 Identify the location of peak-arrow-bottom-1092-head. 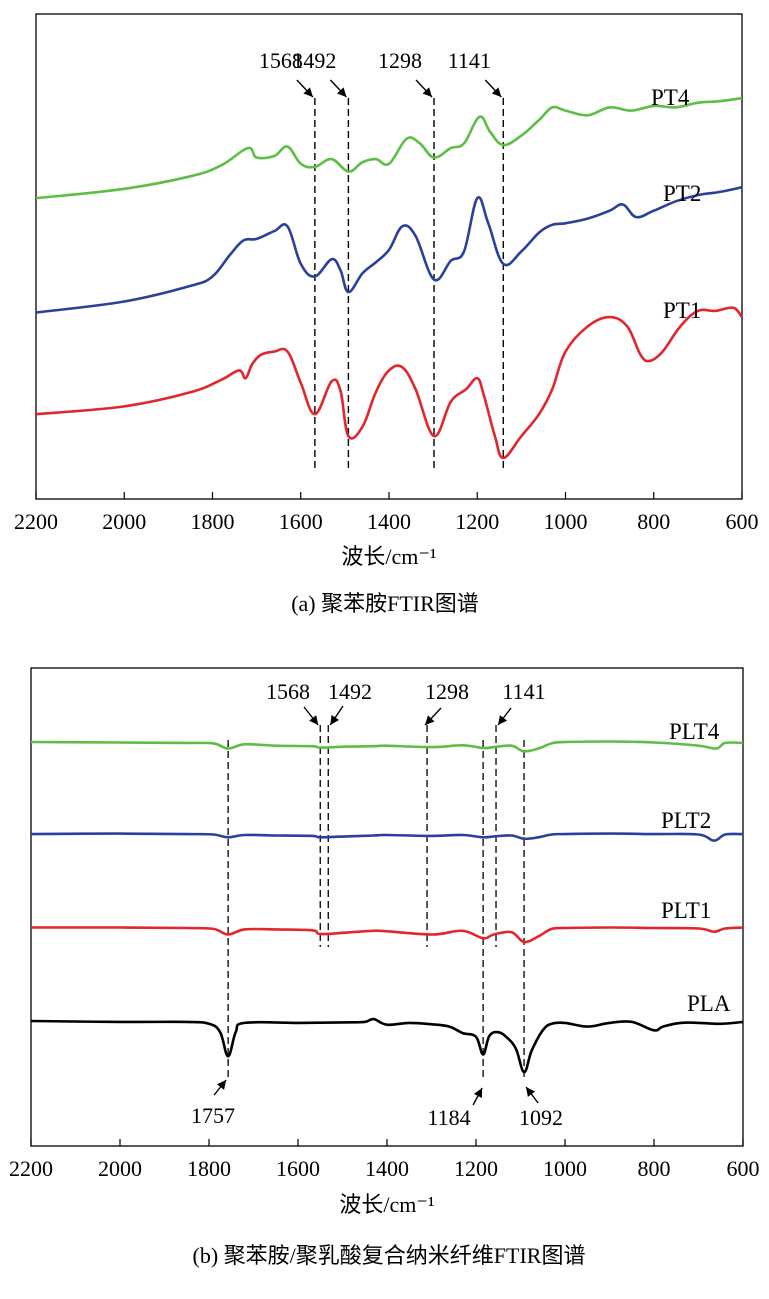
(531, 1092).